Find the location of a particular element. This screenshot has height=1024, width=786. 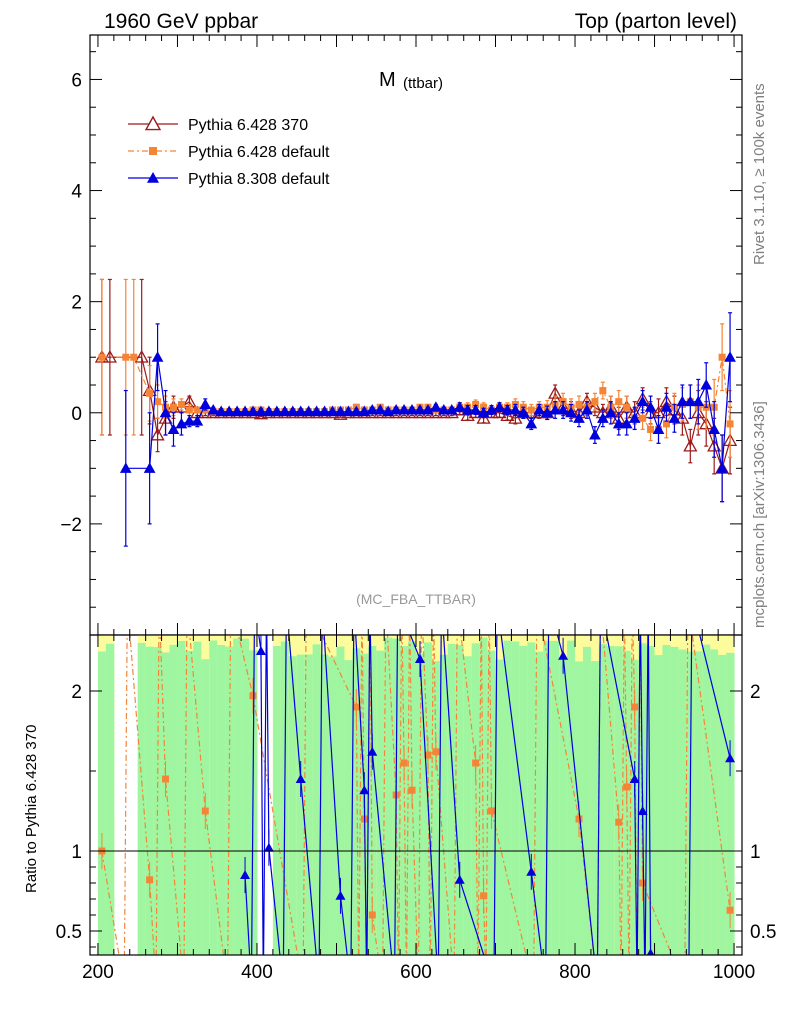

y-tick-label: 4 is located at coordinates (76, 192).